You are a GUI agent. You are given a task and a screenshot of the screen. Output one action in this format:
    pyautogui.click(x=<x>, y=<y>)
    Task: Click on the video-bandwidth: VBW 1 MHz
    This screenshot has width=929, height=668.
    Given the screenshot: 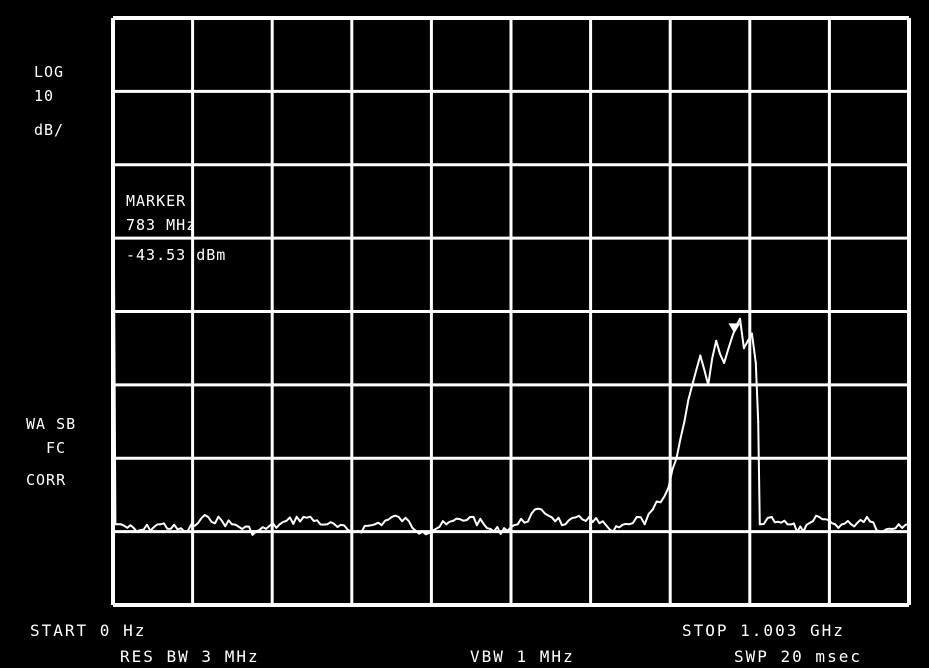 What is the action you would take?
    pyautogui.click(x=522, y=656)
    